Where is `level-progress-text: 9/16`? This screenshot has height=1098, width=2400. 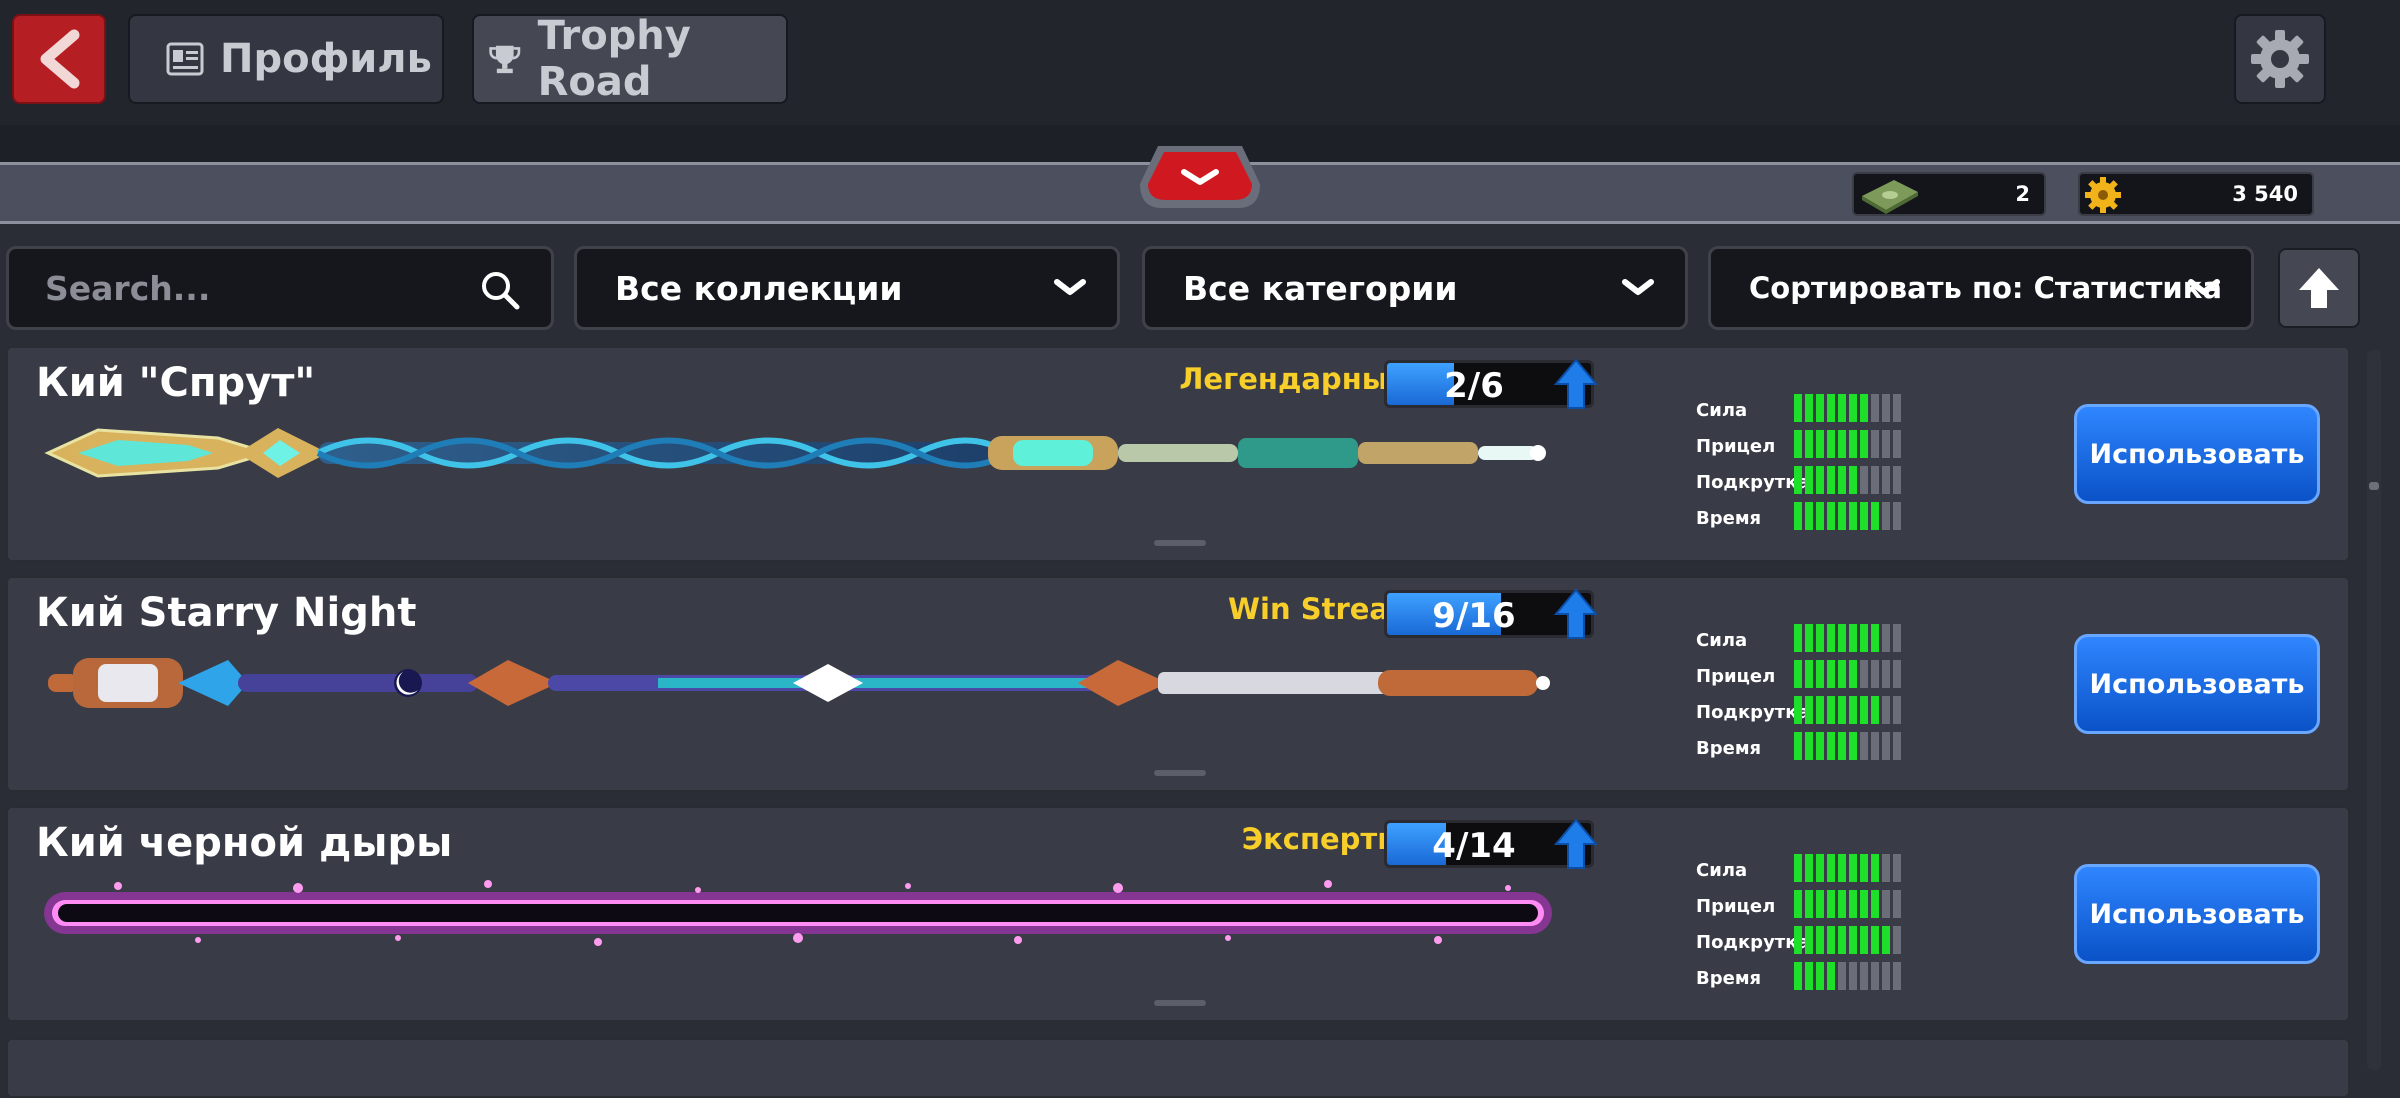 level-progress-text: 9/16 is located at coordinates (1474, 616).